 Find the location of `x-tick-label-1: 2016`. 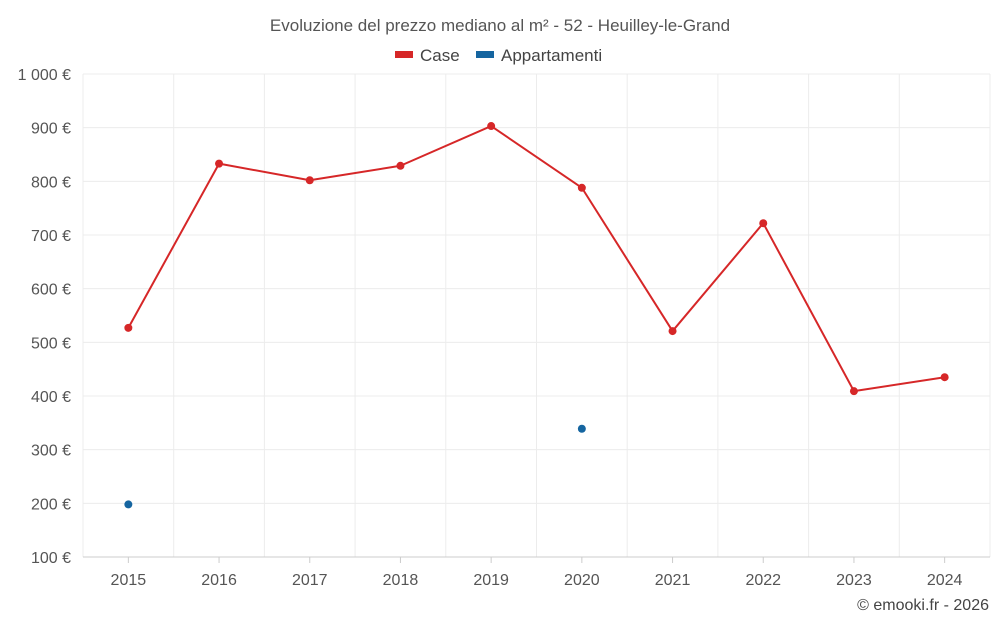

x-tick-label-1: 2016 is located at coordinates (219, 580).